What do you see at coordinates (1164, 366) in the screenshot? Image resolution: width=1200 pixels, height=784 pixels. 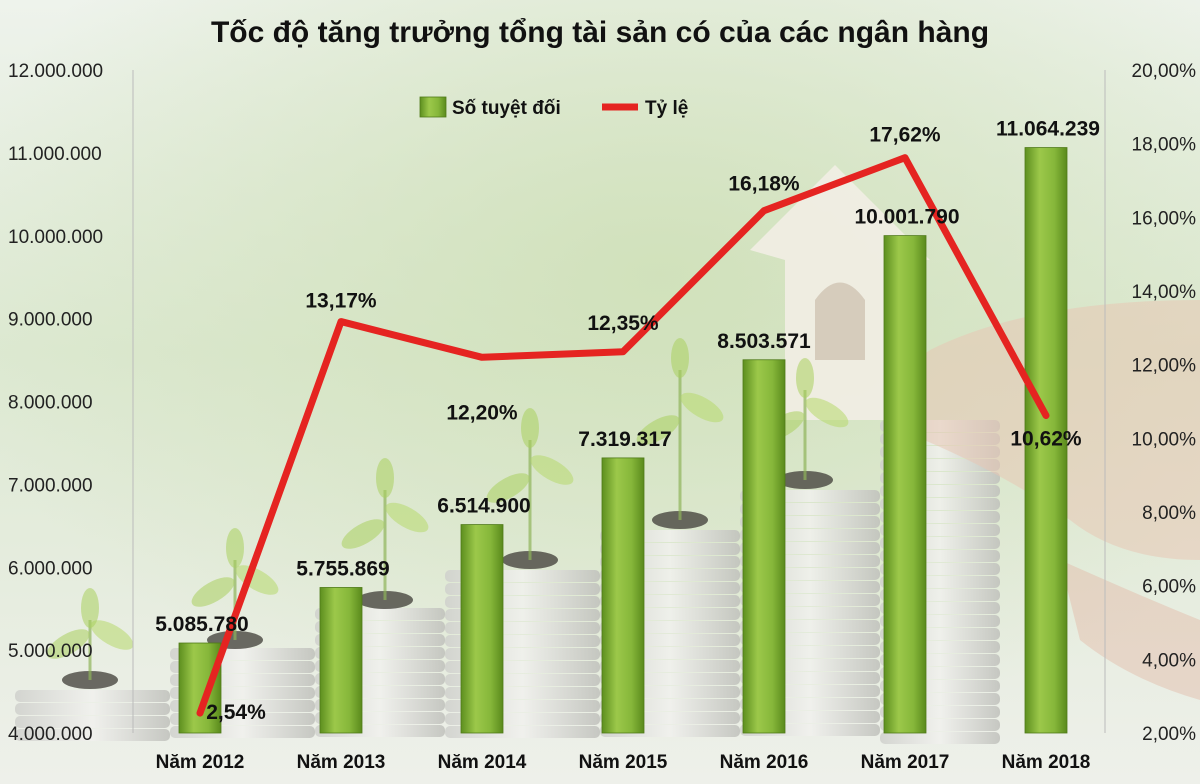 I see `y-tick-right: 12,00%` at bounding box center [1164, 366].